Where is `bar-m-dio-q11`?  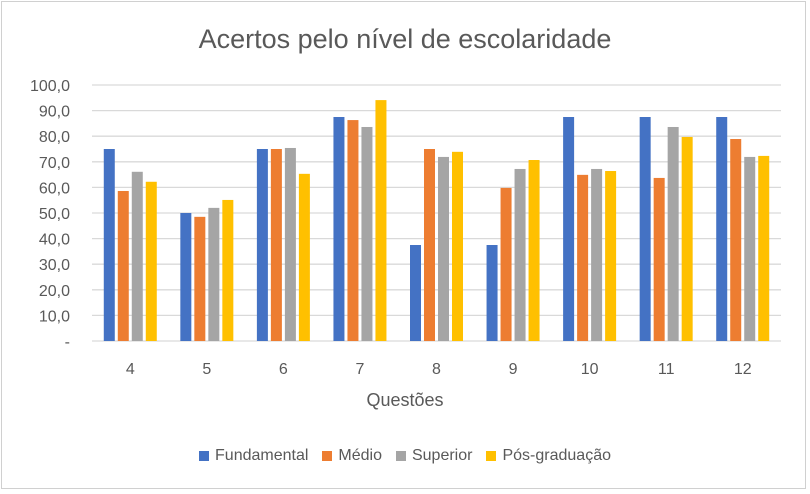
bar-m-dio-q11 is located at coordinates (659, 259).